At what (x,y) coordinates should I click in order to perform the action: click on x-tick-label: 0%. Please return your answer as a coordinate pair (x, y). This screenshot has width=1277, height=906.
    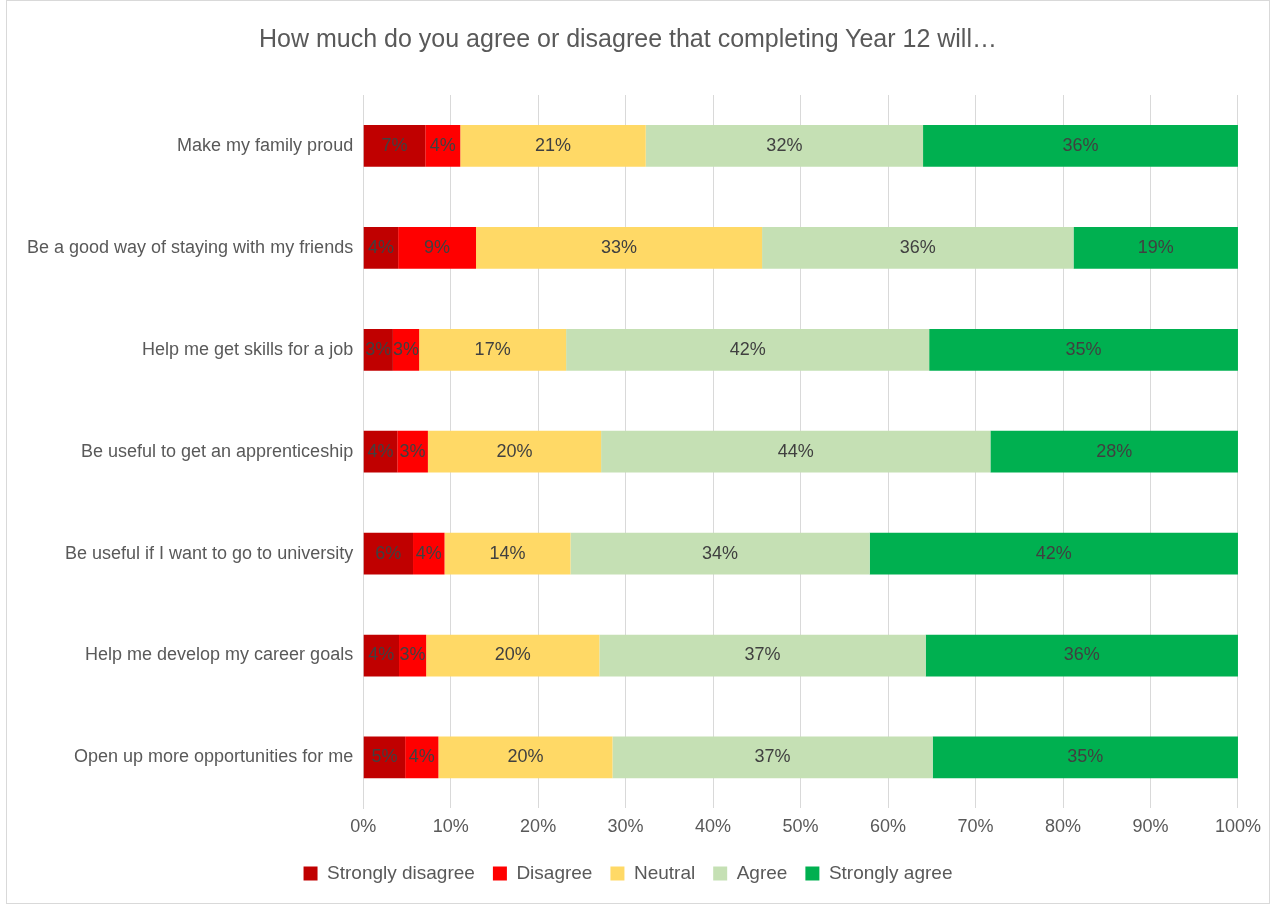
    Looking at the image, I should click on (363, 826).